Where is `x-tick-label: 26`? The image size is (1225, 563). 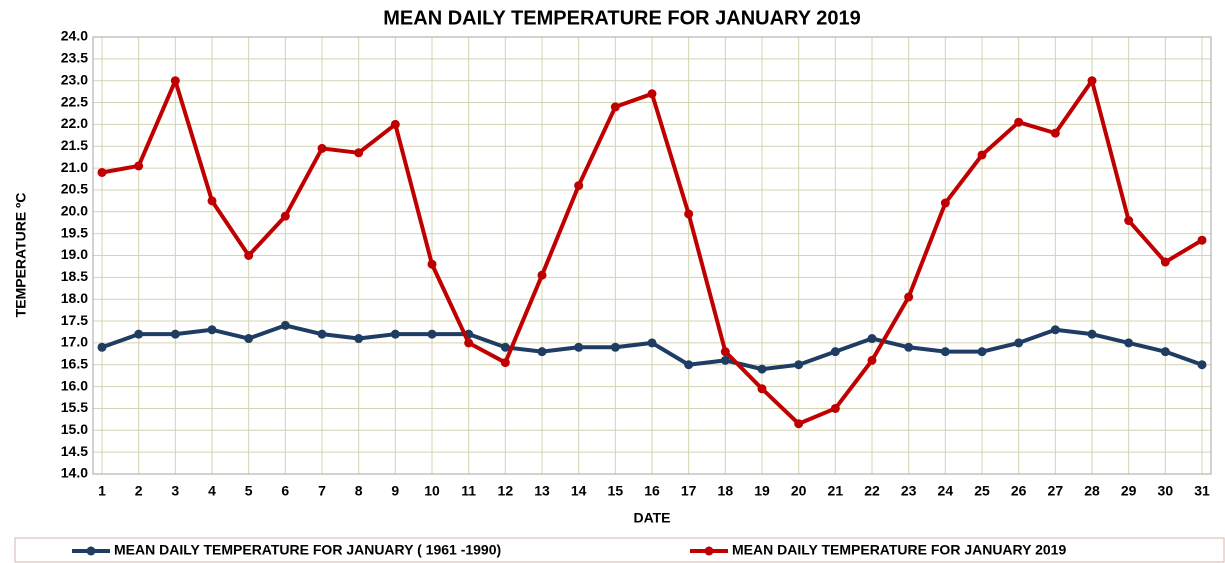
x-tick-label: 26 is located at coordinates (1019, 491).